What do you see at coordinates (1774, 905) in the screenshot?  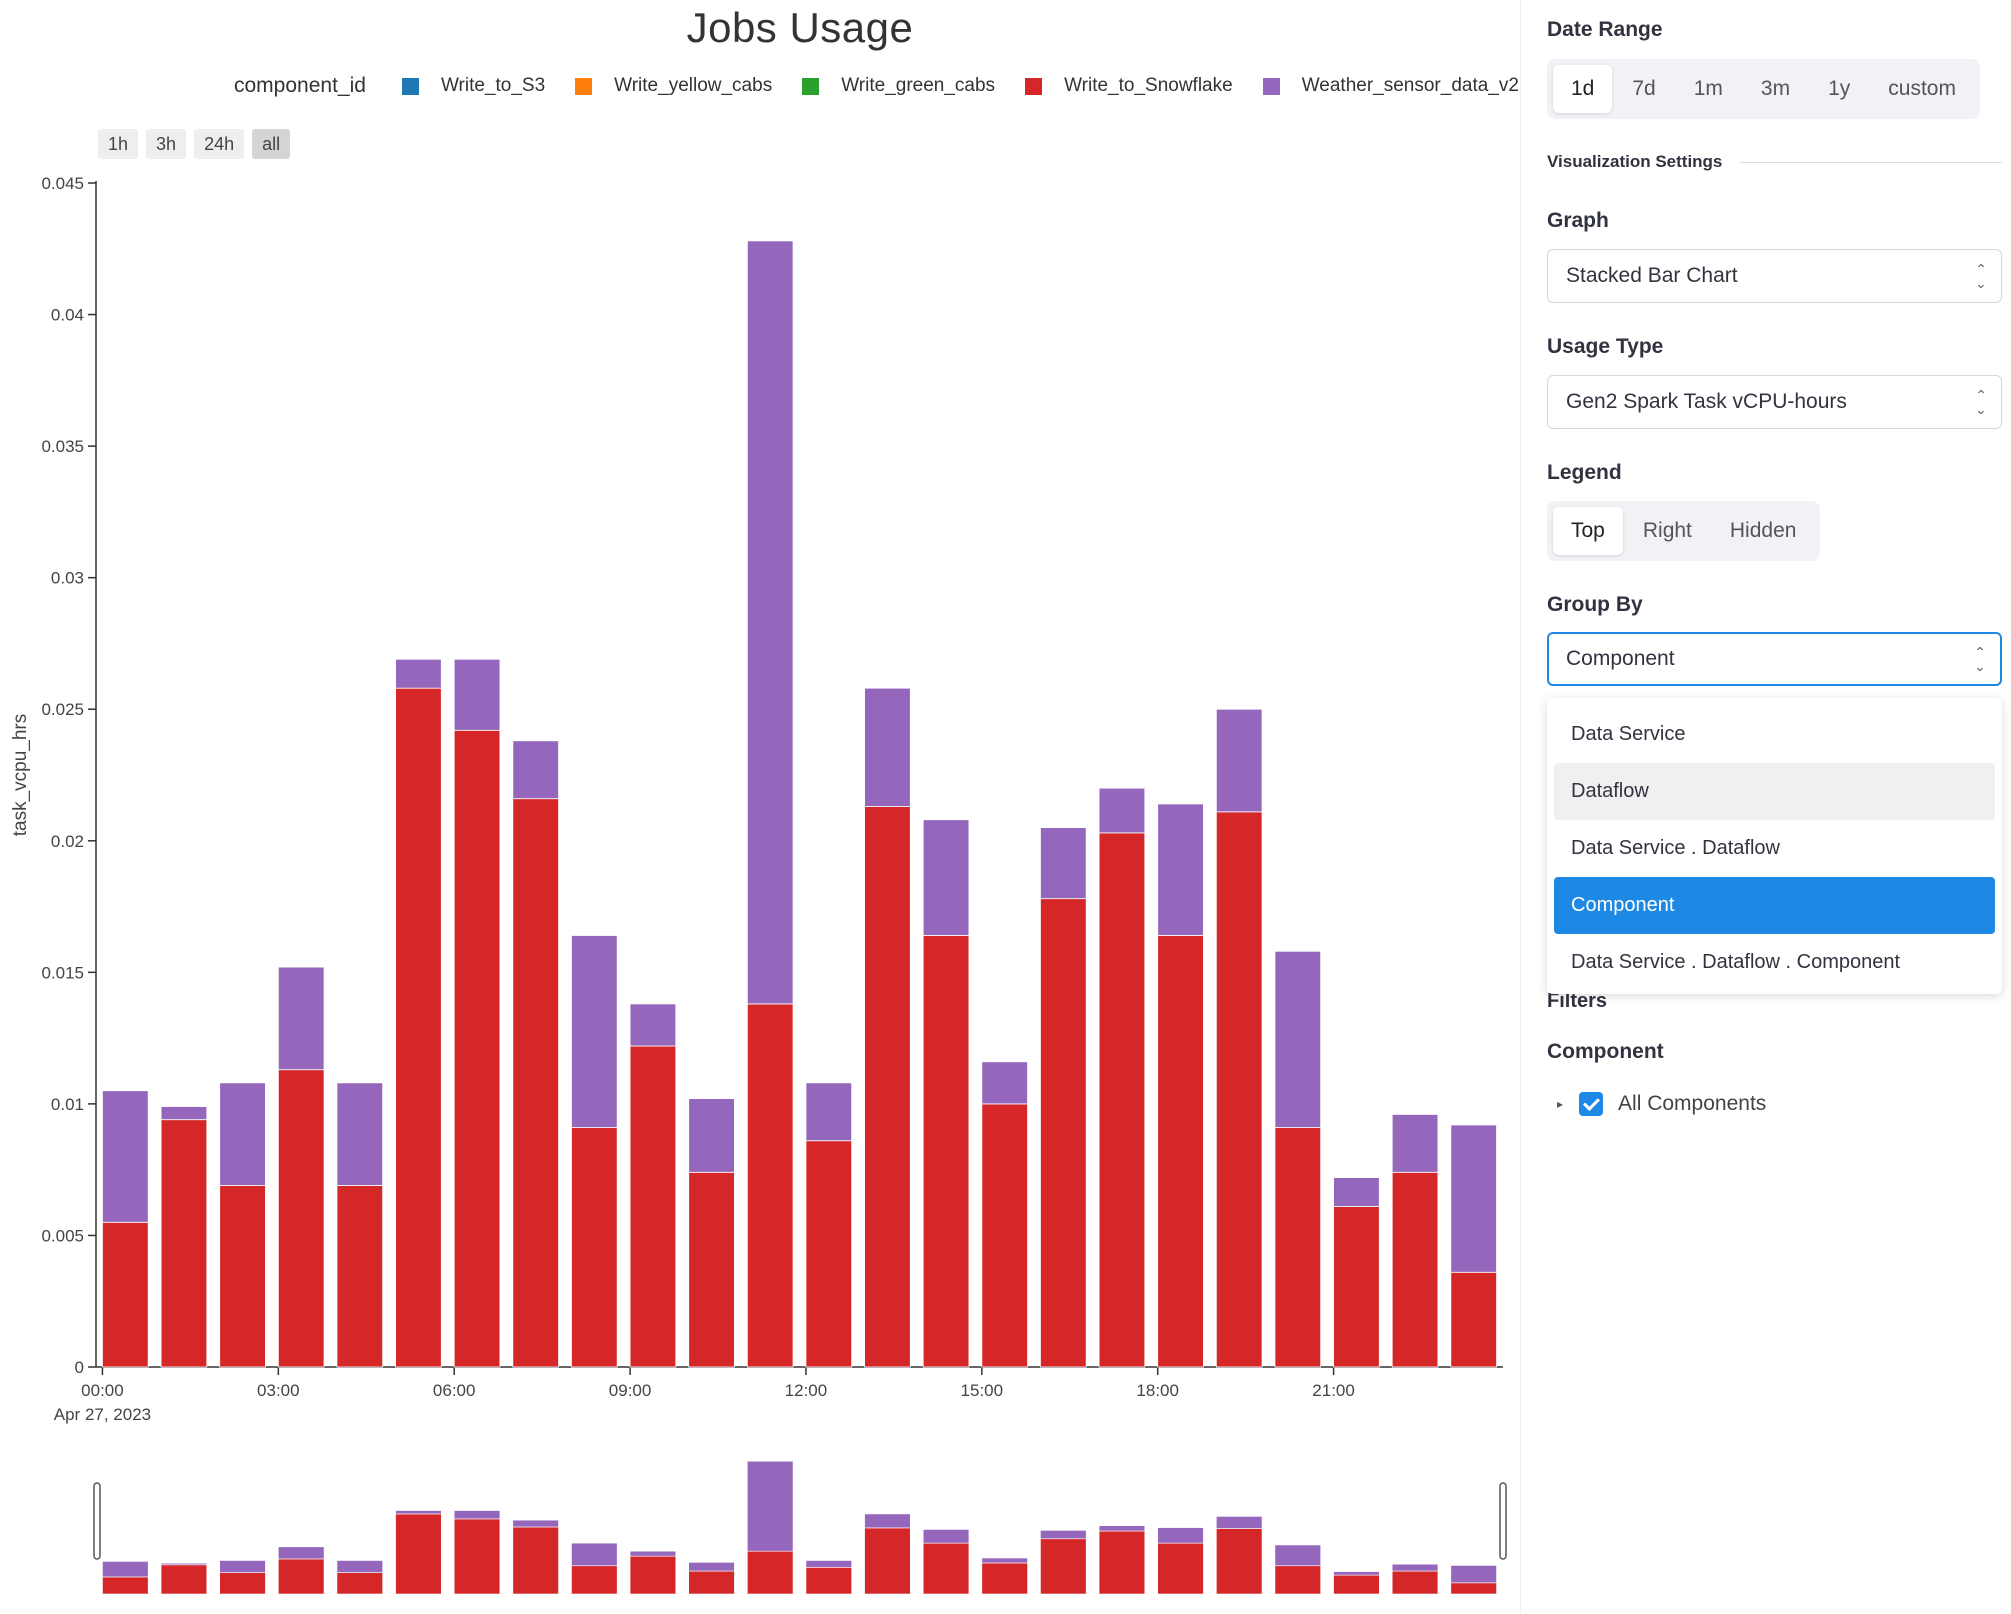 I see `group-by-option: Component` at bounding box center [1774, 905].